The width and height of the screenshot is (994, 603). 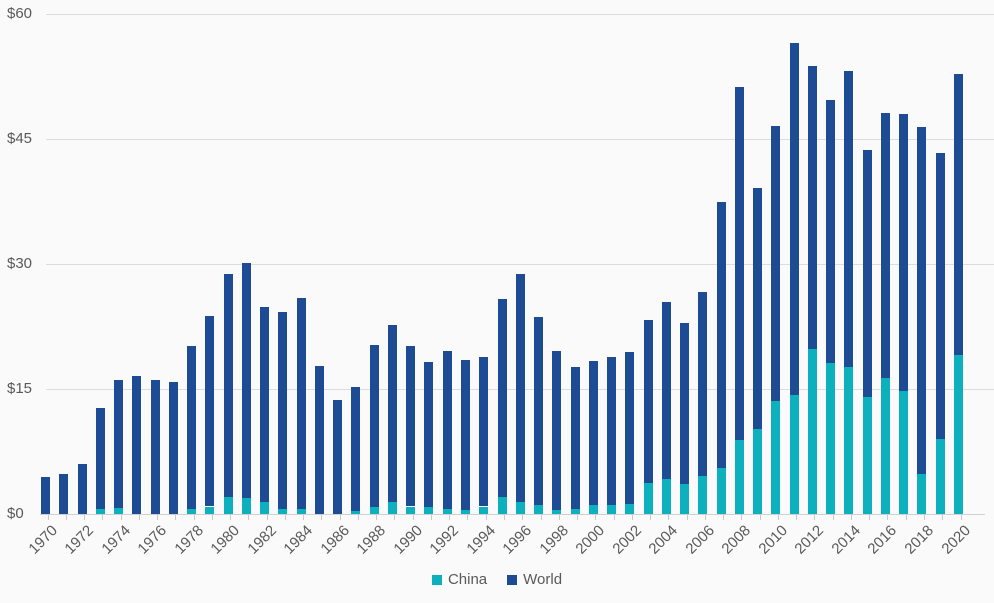 What do you see at coordinates (846, 540) in the screenshot?
I see `x-axis-label-2014: 2014` at bounding box center [846, 540].